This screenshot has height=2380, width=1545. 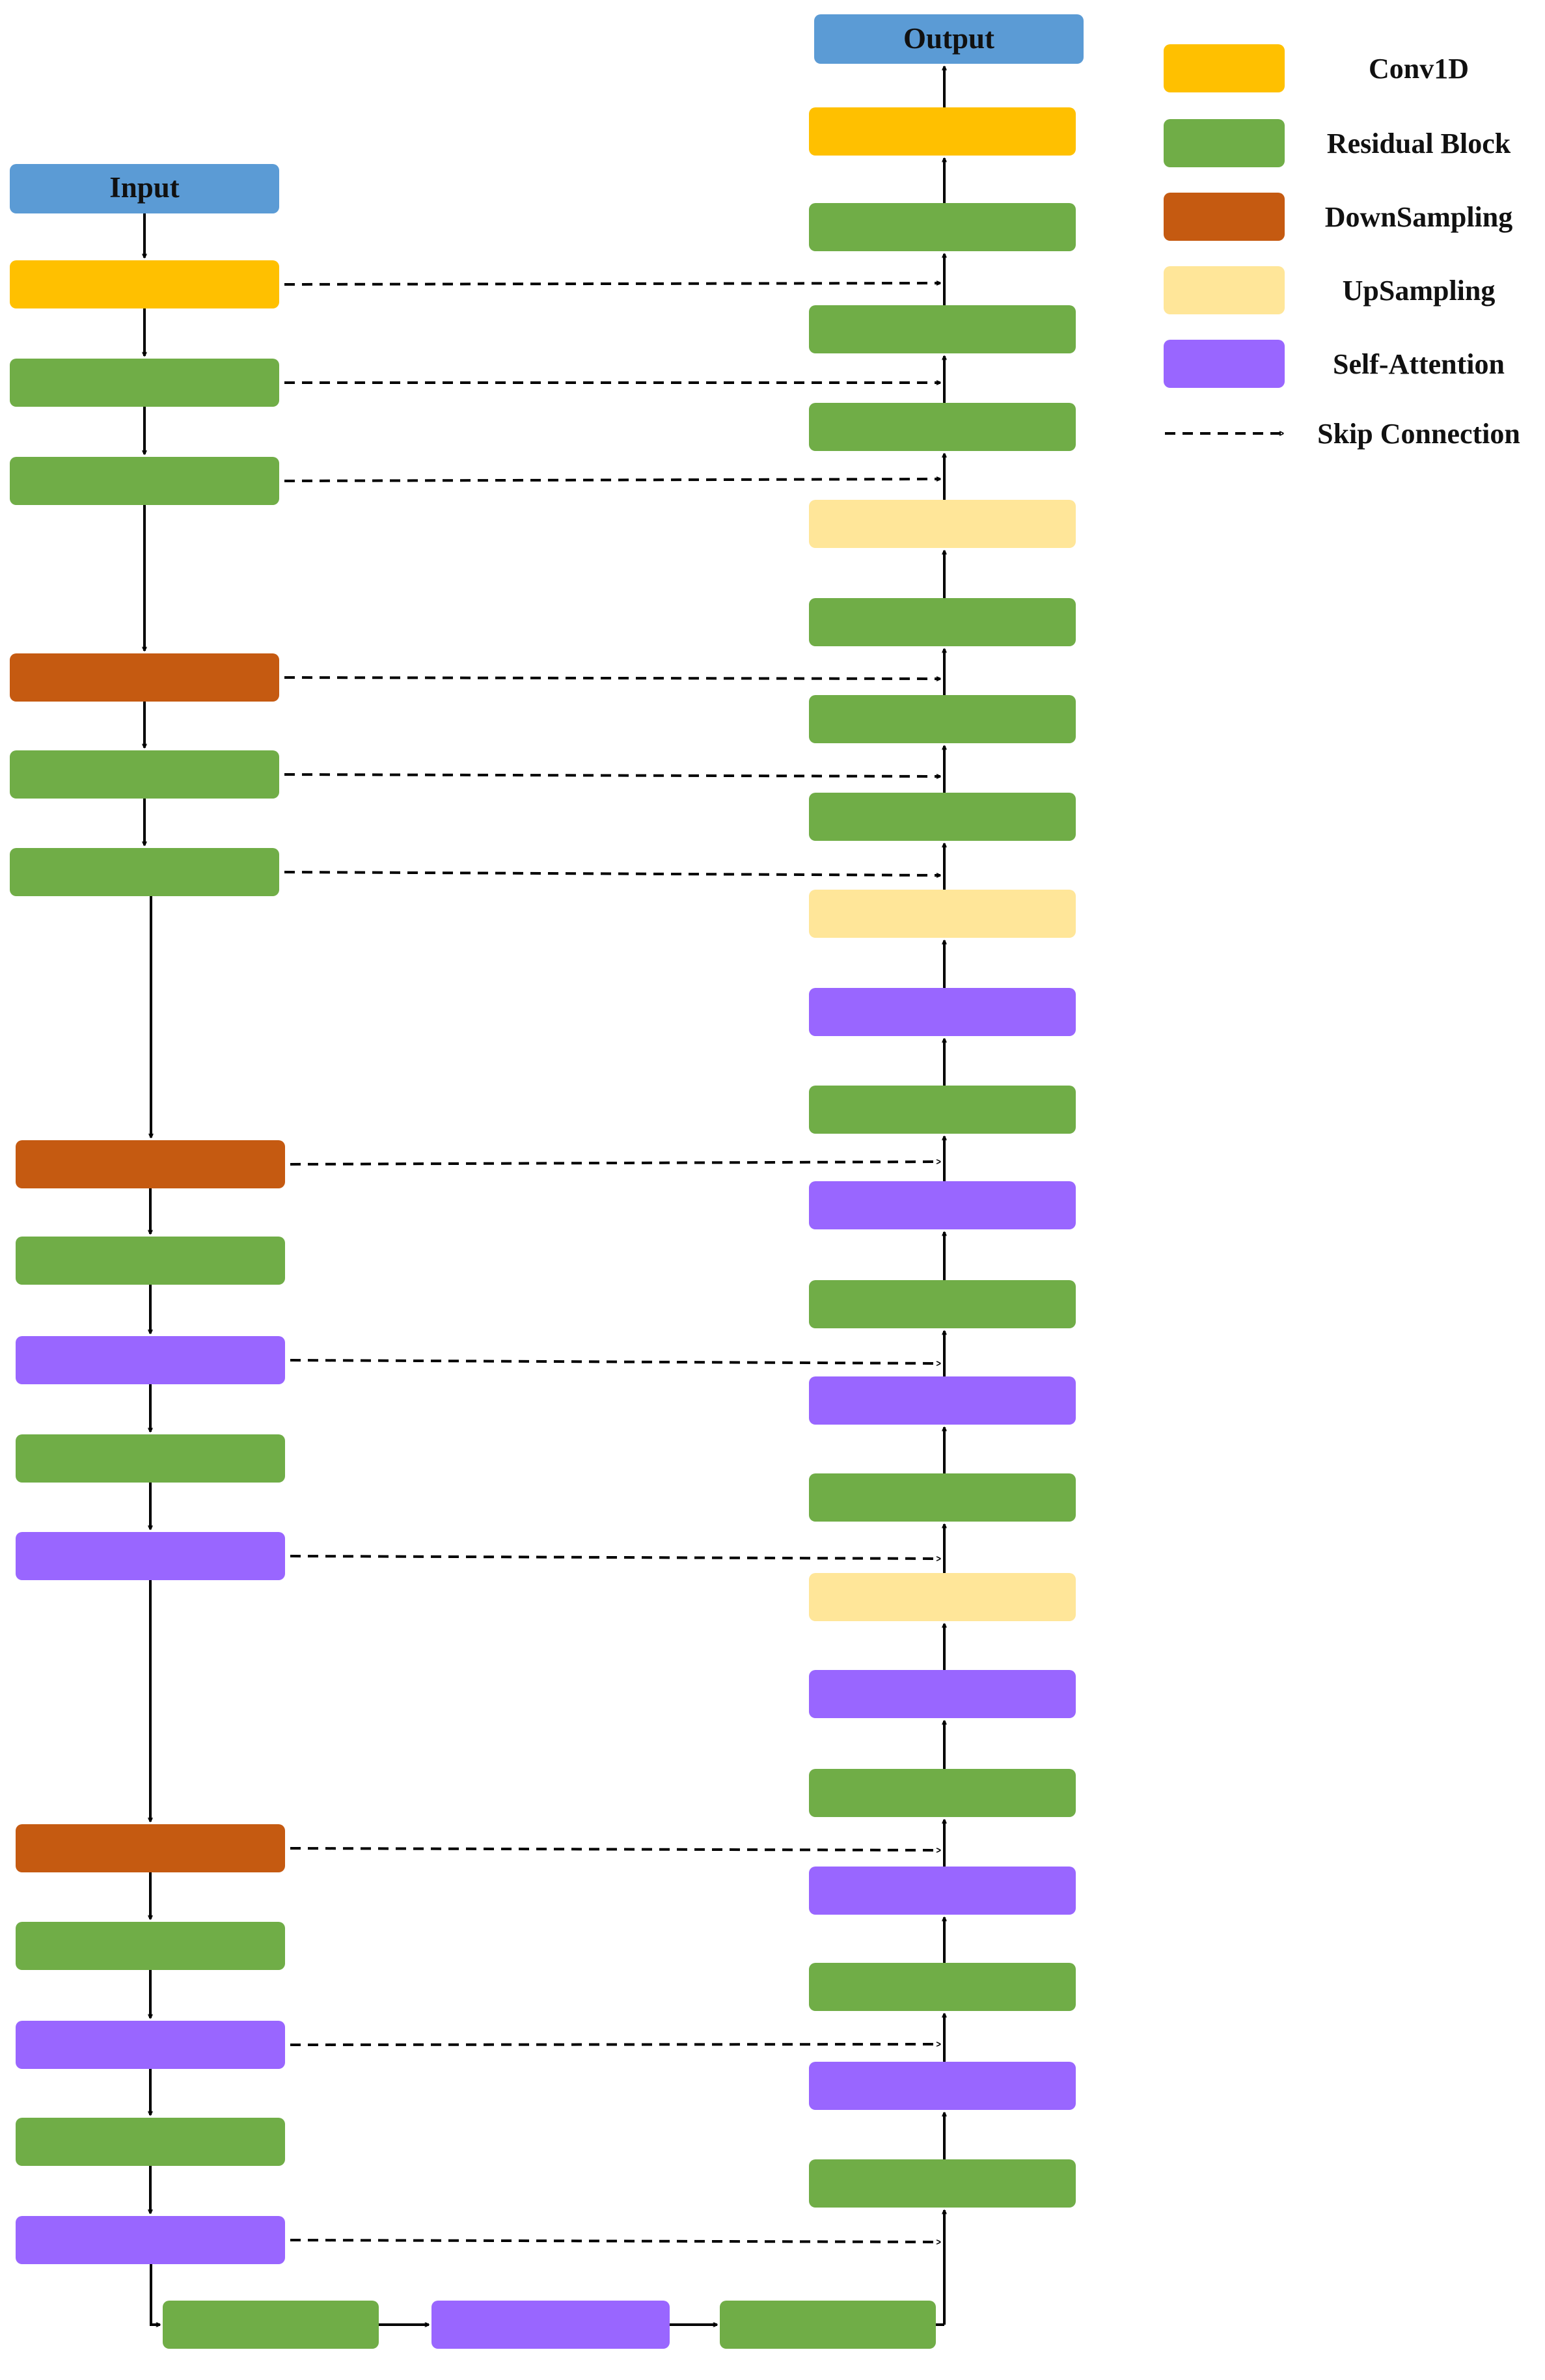 What do you see at coordinates (1419, 217) in the screenshot?
I see `legend-label: DownSampling` at bounding box center [1419, 217].